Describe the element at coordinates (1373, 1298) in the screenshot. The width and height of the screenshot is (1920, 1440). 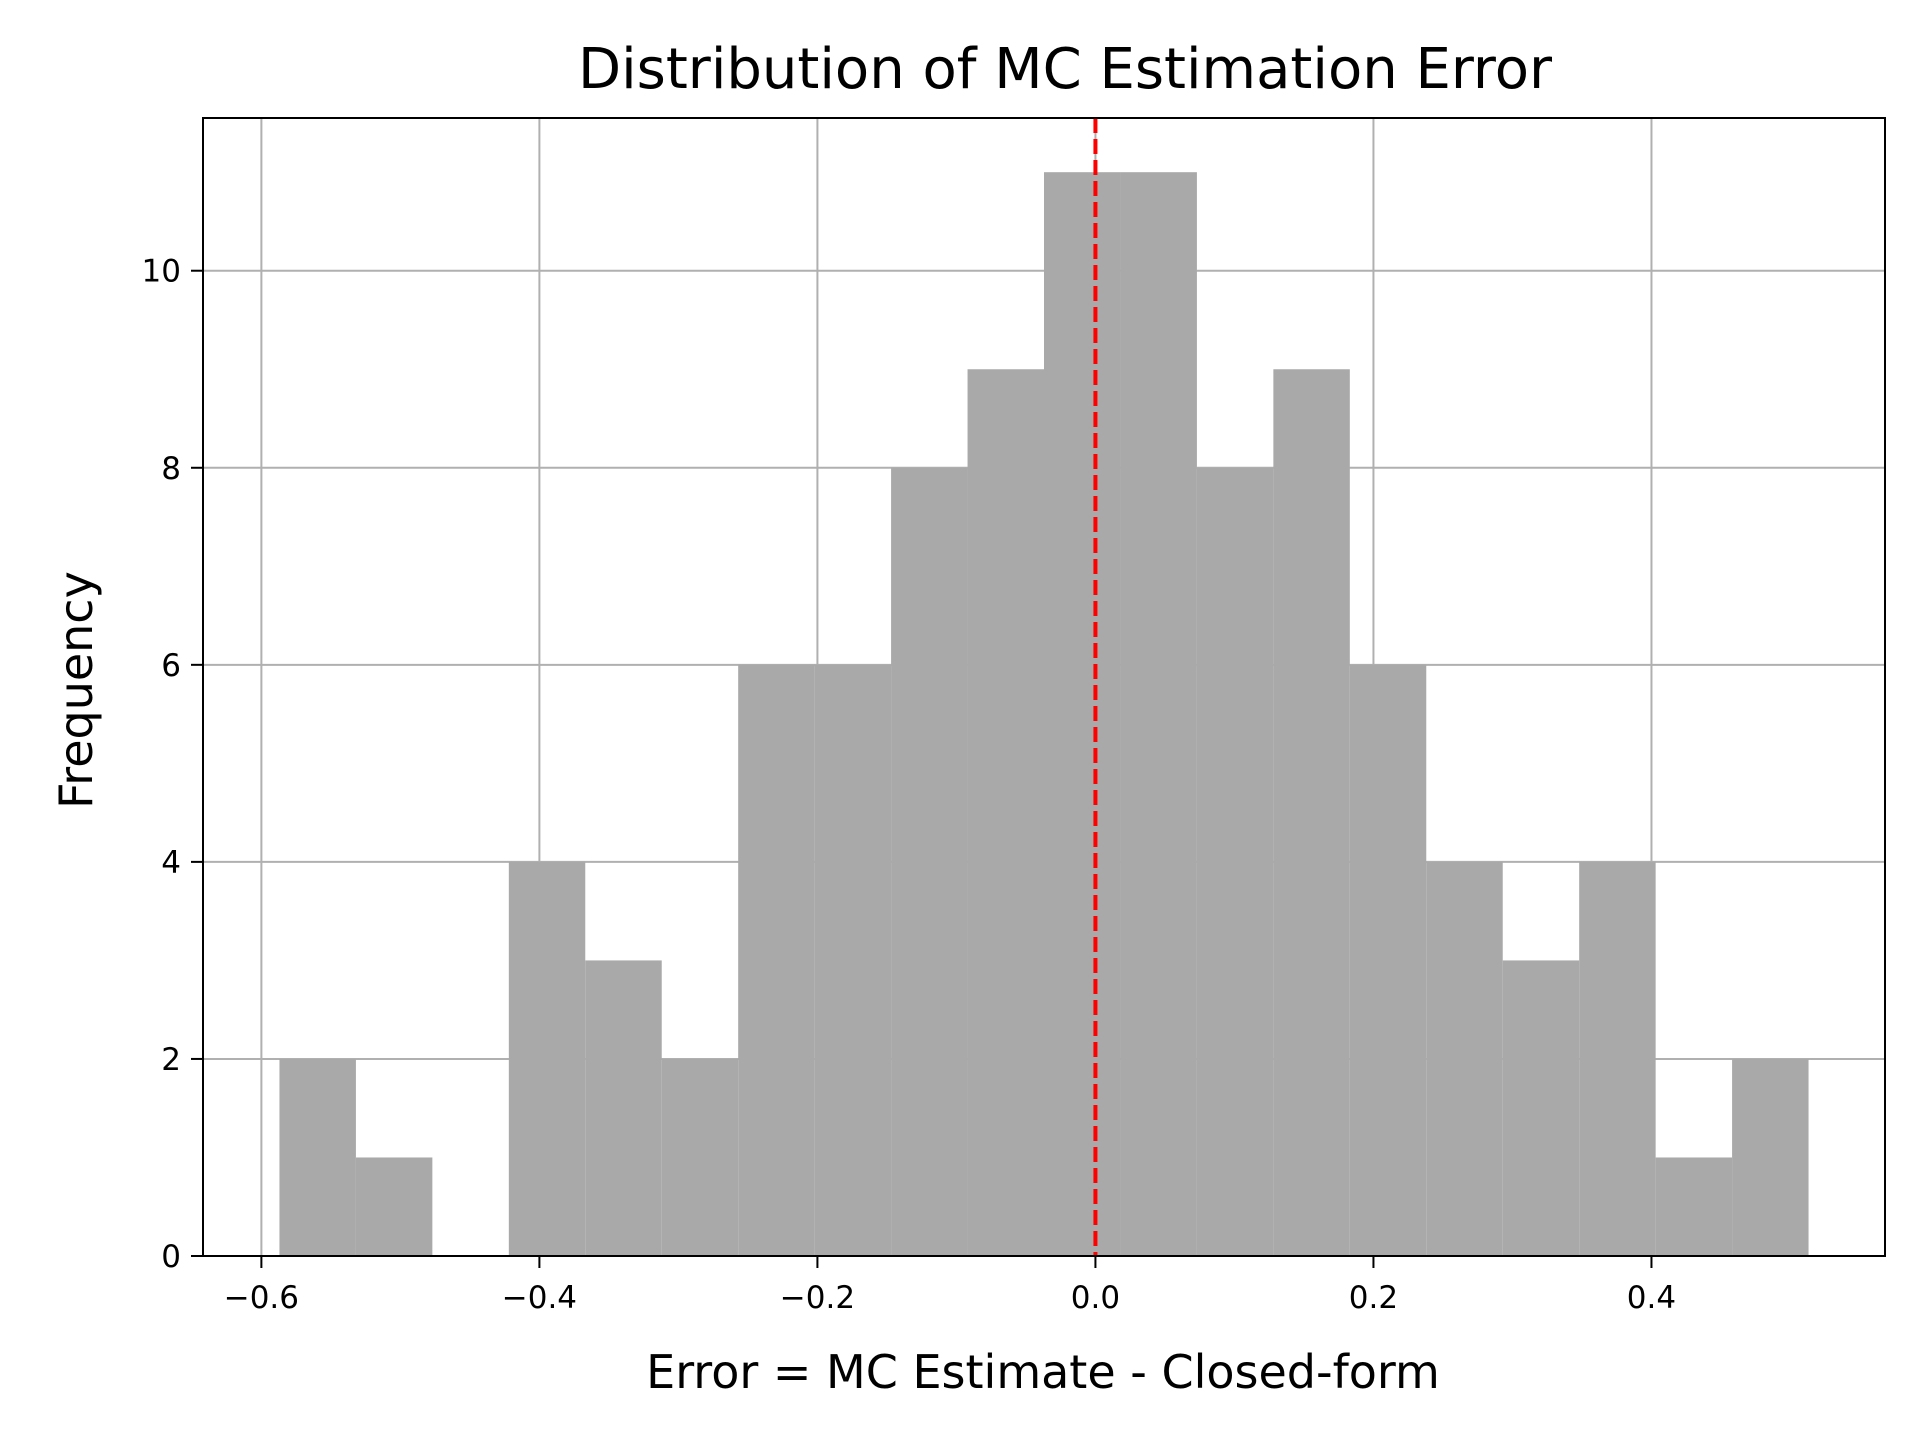
I see `x-tick-label-4: 0.2` at that location.